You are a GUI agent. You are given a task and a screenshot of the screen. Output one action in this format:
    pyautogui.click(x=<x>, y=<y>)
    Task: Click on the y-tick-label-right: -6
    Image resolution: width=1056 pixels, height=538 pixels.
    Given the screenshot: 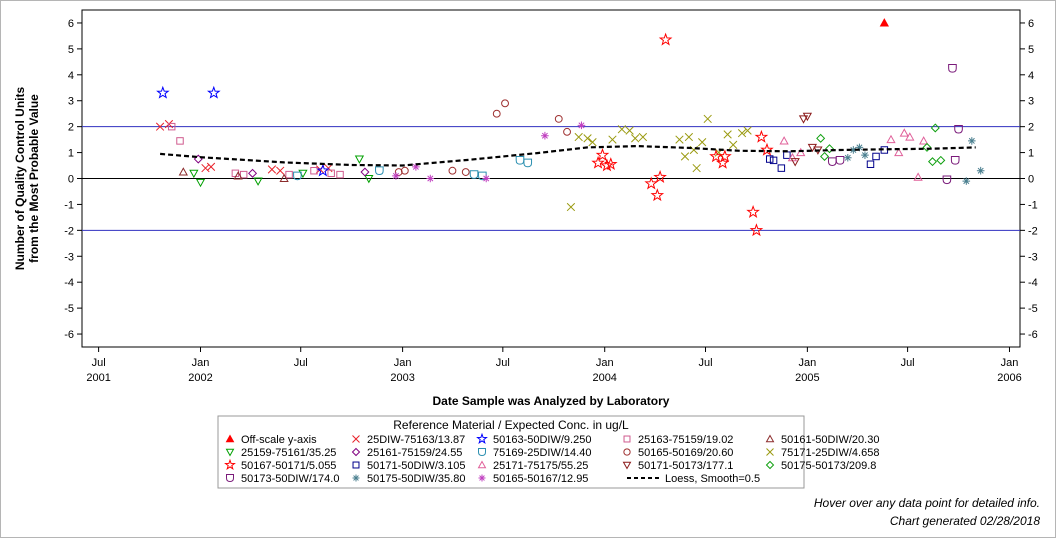 What is the action you would take?
    pyautogui.click(x=1033, y=335)
    